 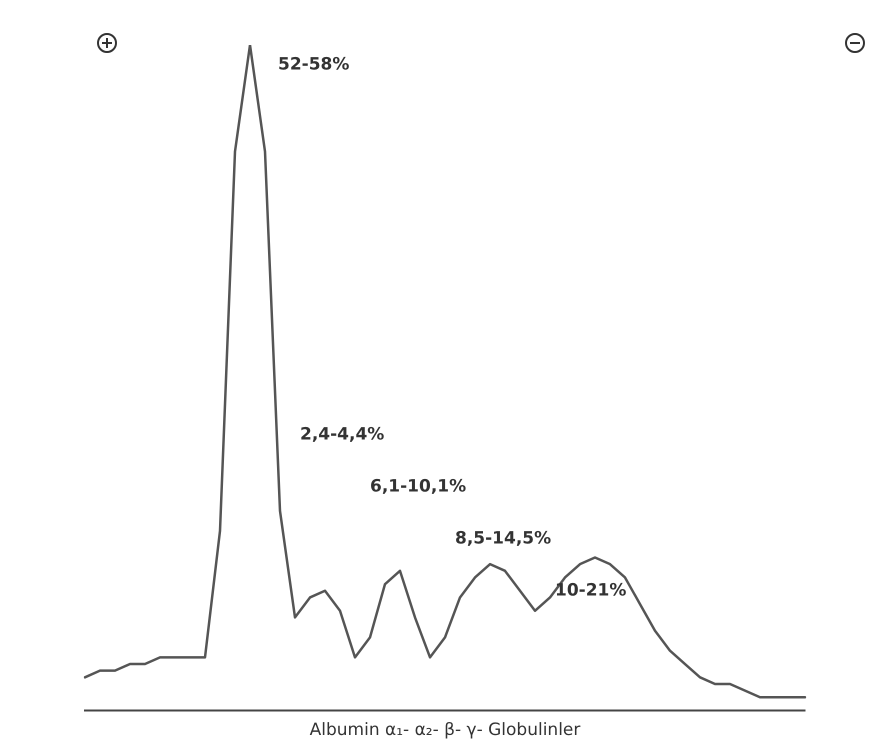 I want to click on annotation: 6,1-10,1%, so click(x=418, y=486).